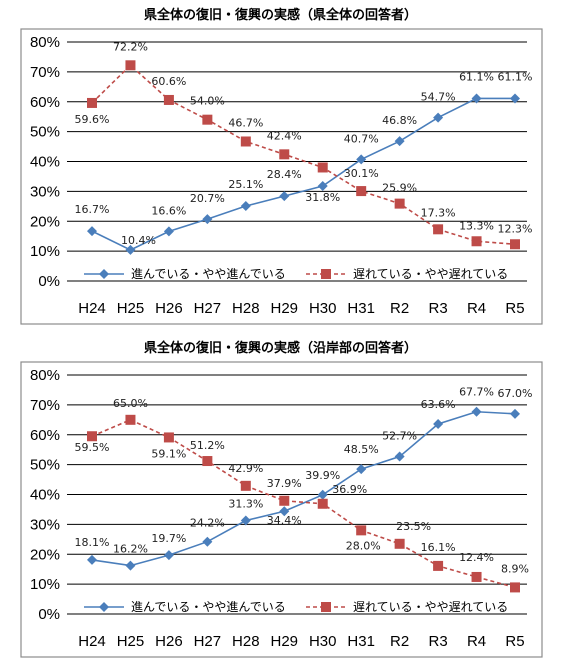 This screenshot has height=663, width=561. What do you see at coordinates (131, 641) in the screenshot?
I see `x-tick-label: H25` at bounding box center [131, 641].